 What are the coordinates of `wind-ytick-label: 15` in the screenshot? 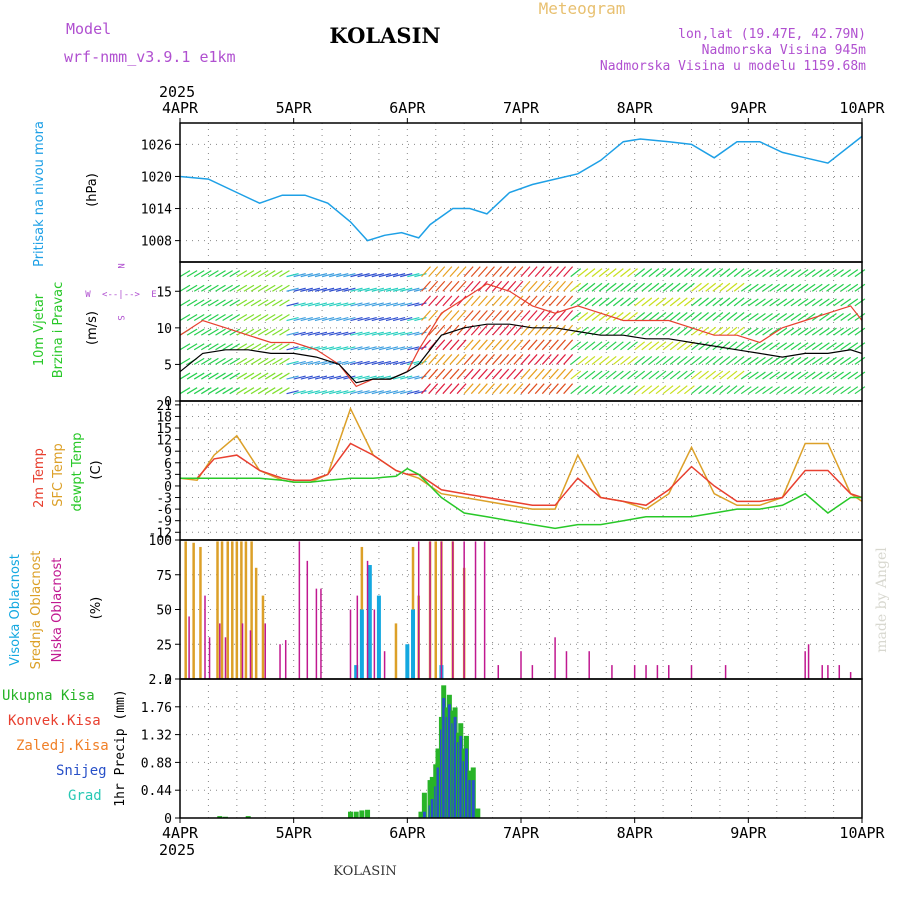 It's located at (164, 292).